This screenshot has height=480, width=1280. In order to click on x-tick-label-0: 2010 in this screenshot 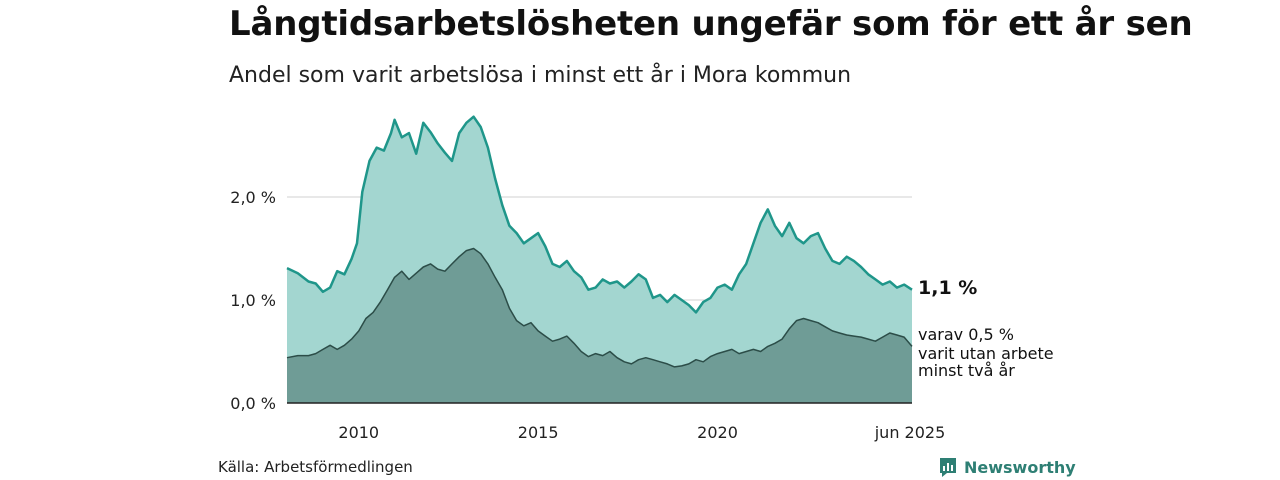, I will do `click(358, 432)`.